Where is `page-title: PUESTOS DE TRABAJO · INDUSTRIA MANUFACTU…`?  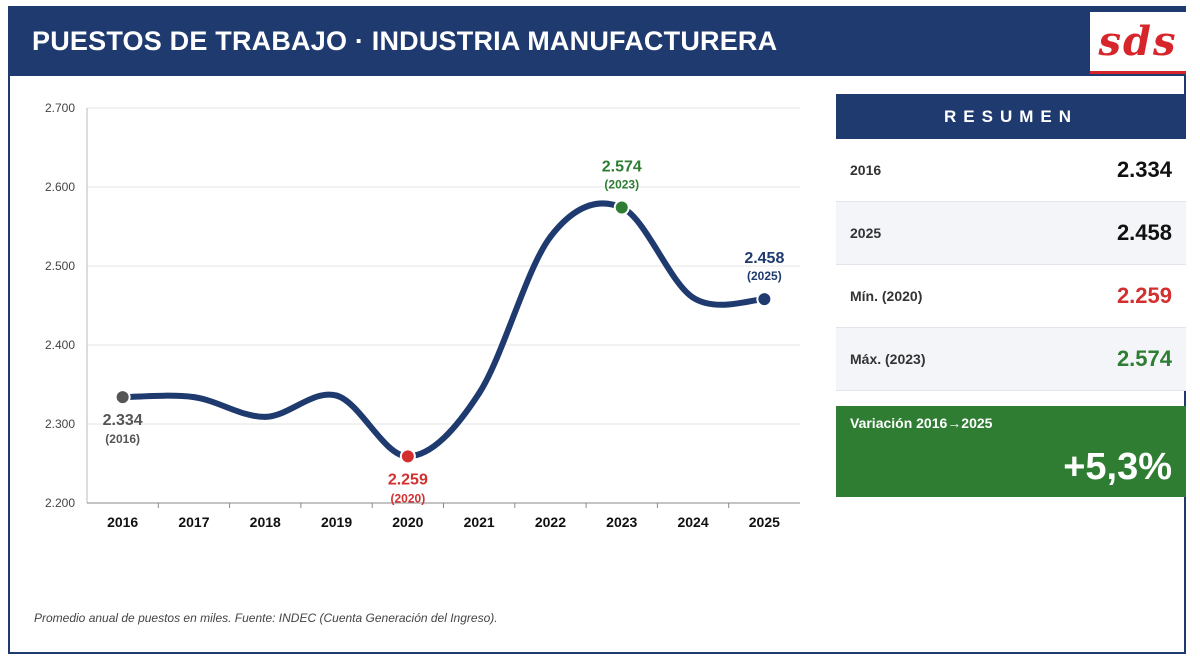
page-title: PUESTOS DE TRABAJO · INDUSTRIA MANUFACTU… is located at coordinates (405, 41).